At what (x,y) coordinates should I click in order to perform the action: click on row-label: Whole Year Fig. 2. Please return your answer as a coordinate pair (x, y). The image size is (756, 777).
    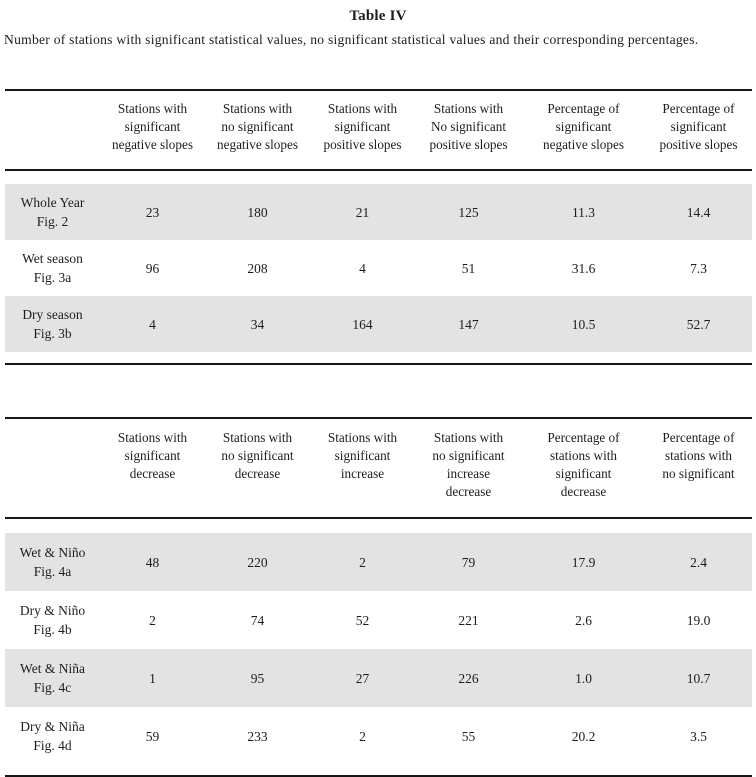
    Looking at the image, I should click on (52, 212).